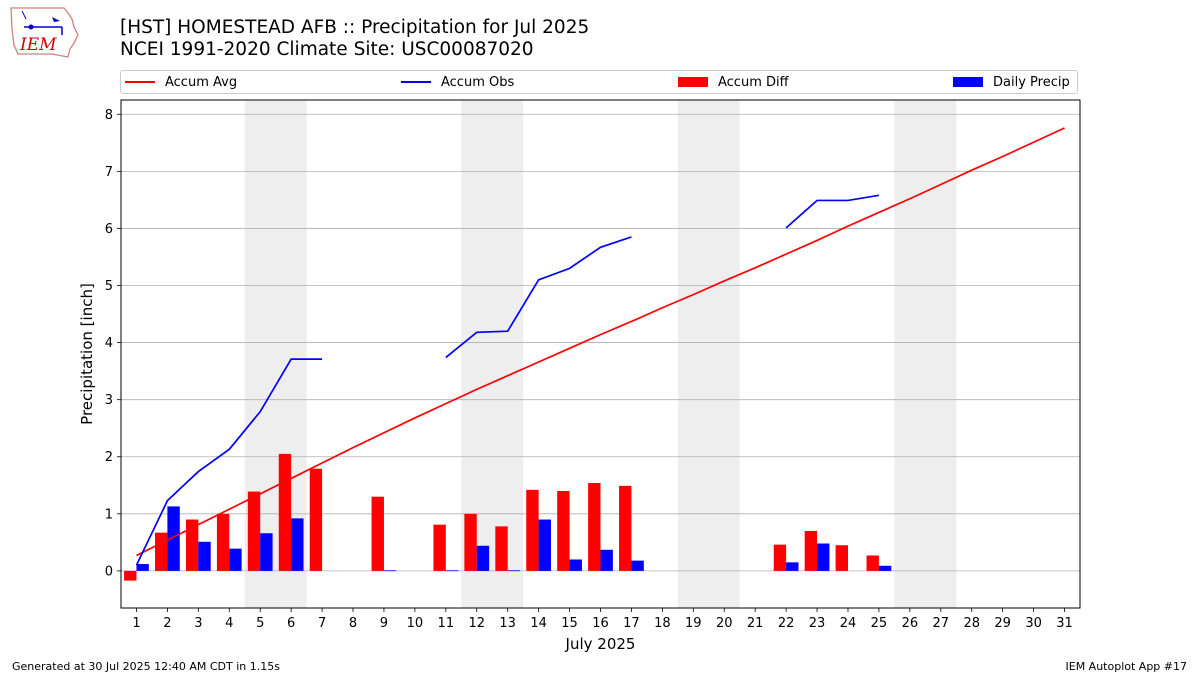  Describe the element at coordinates (260, 623) in the screenshot. I see `x-tick-label-5: 5` at that location.